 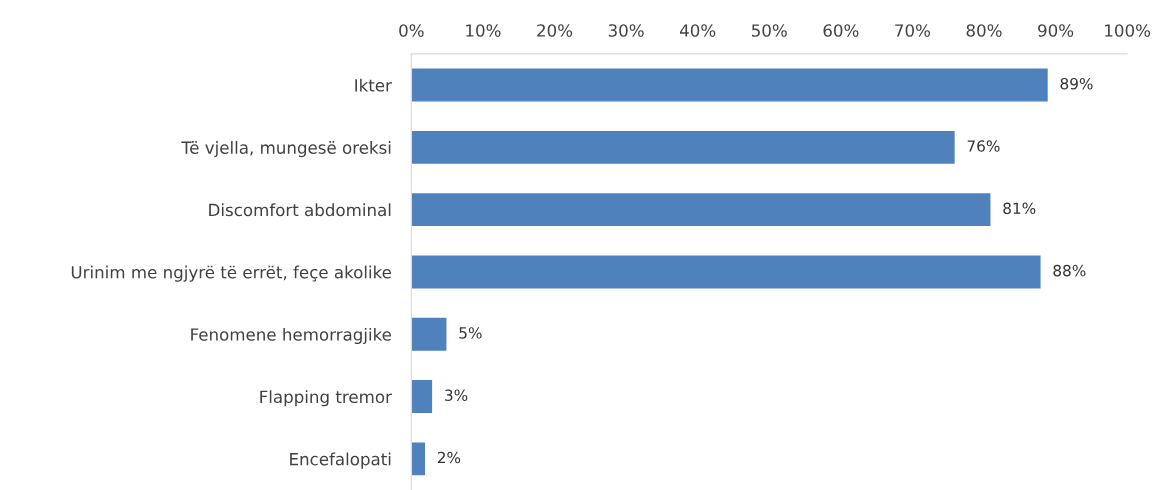 I want to click on y-tick-label: Ikter, so click(x=373, y=85).